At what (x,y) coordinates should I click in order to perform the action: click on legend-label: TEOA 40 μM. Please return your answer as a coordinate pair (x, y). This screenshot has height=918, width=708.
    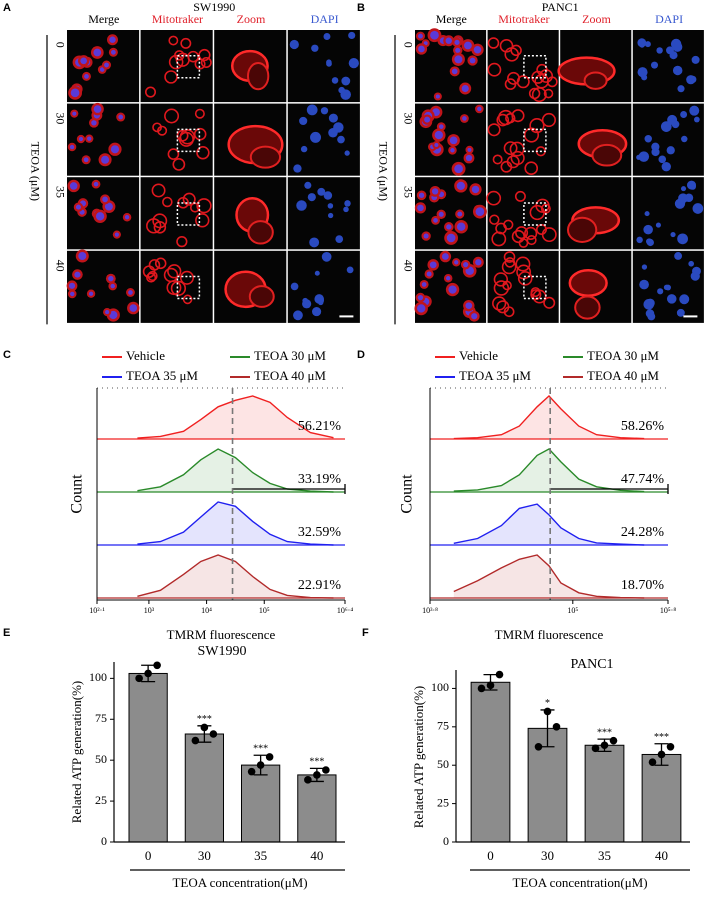
    Looking at the image, I should click on (290, 375).